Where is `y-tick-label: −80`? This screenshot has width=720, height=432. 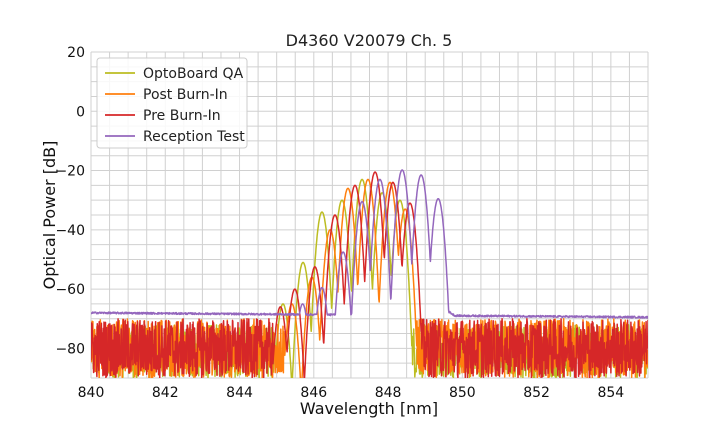 y-tick-label: −80 is located at coordinates (70, 349).